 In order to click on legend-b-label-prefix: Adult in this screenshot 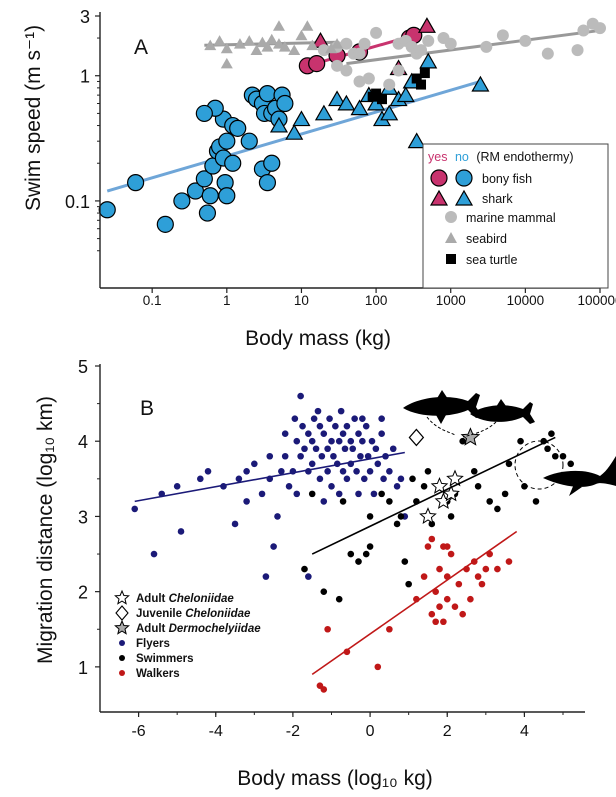, I will do `click(152, 599)`.